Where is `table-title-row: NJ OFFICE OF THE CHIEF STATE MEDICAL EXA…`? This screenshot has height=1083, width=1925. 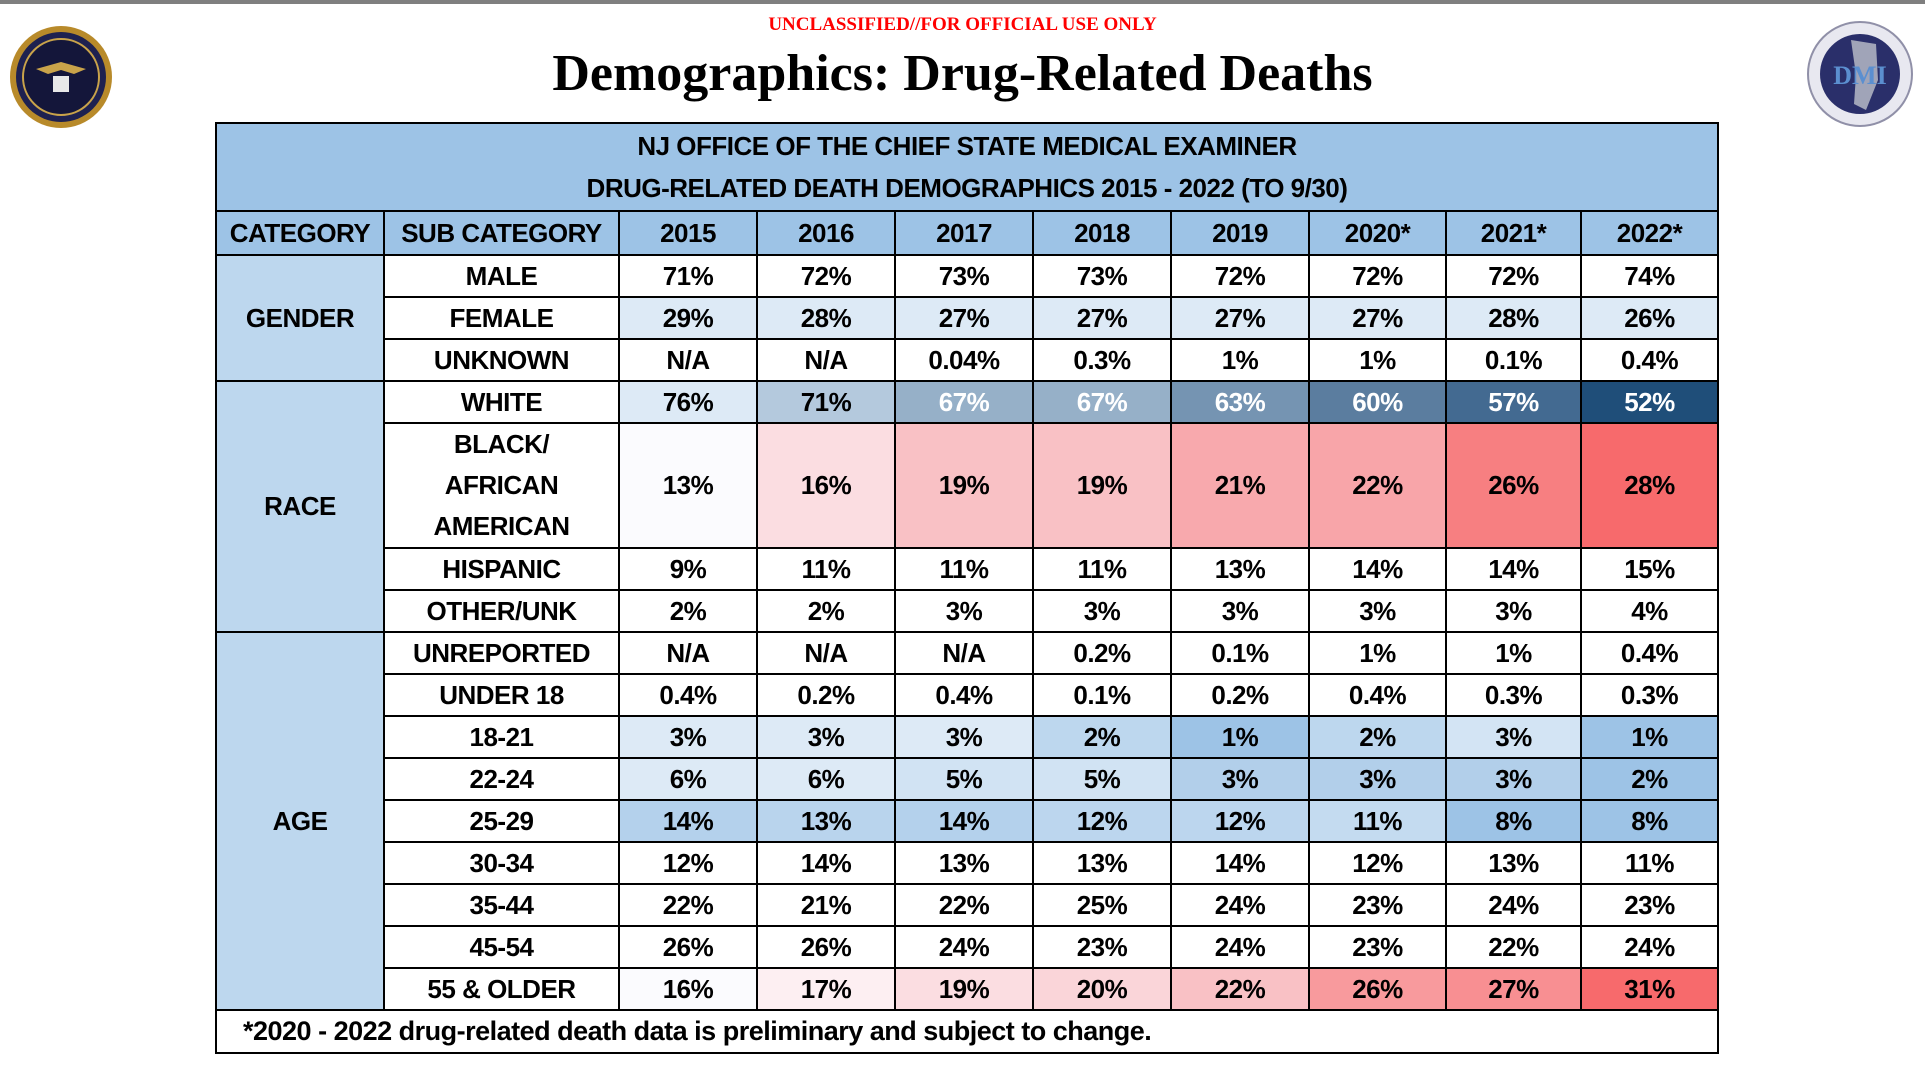 table-title-row: NJ OFFICE OF THE CHIEF STATE MEDICAL EXA… is located at coordinates (967, 167).